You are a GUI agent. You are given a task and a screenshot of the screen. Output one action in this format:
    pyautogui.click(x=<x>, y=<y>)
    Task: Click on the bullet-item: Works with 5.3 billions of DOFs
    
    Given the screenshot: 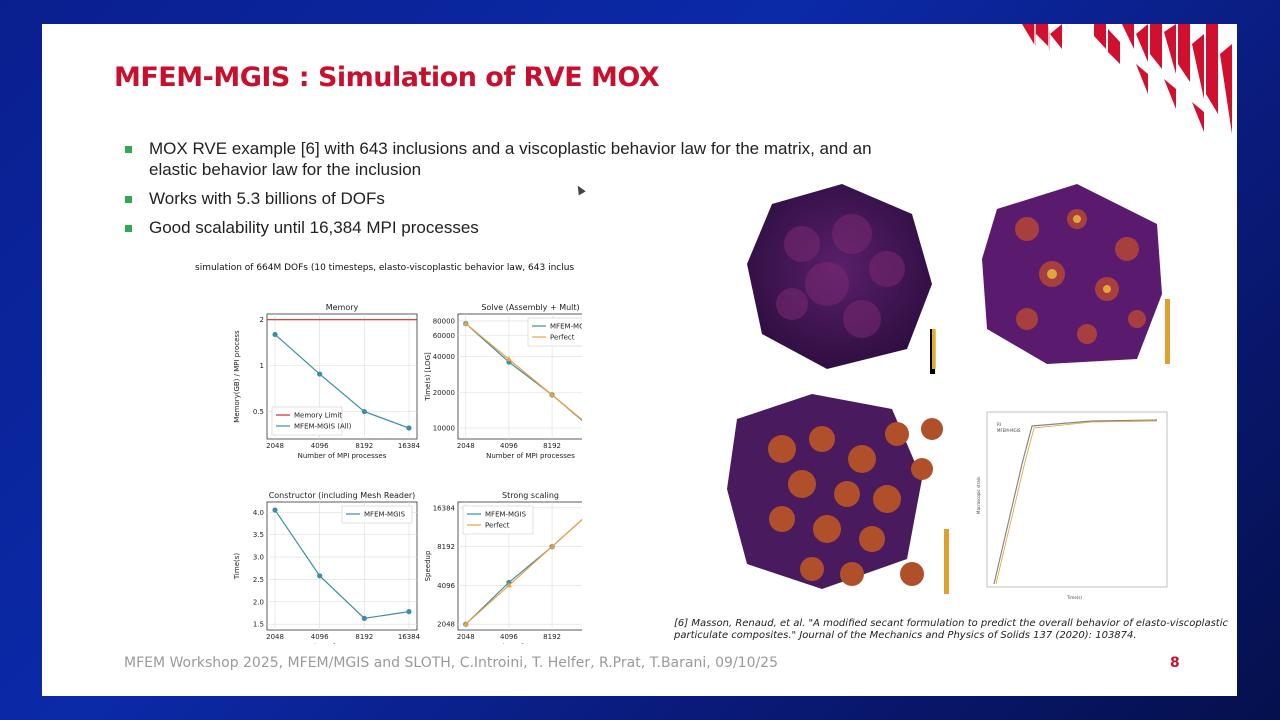 What is the action you would take?
    pyautogui.click(x=512, y=198)
    